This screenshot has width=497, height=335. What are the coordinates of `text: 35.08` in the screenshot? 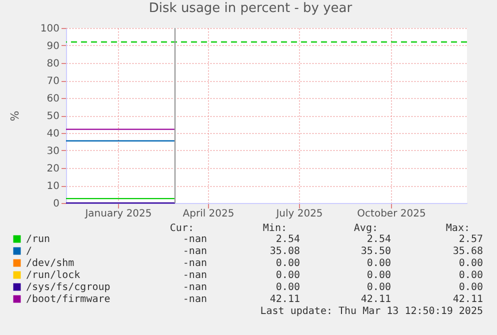 It's located at (285, 252).